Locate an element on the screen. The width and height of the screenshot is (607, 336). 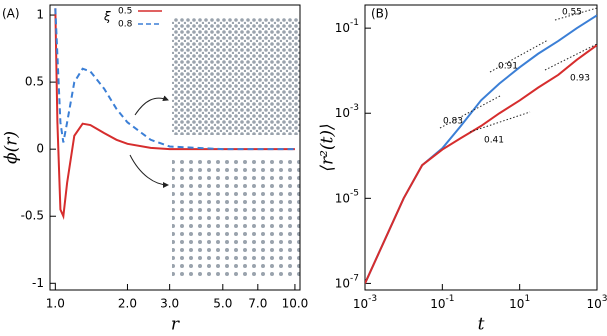
panel-label: (B) is located at coordinates (380, 14).